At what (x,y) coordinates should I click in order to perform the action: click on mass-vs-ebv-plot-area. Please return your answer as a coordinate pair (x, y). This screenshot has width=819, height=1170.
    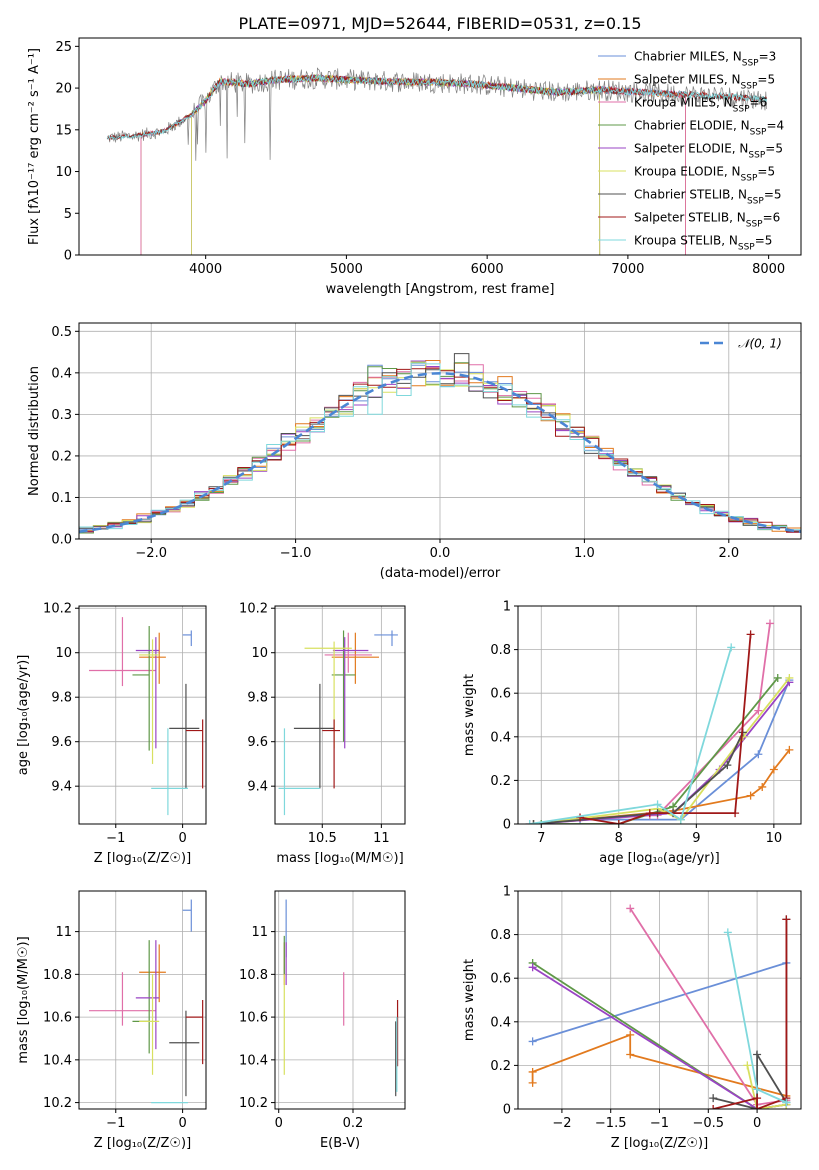
    Looking at the image, I should click on (341, 998).